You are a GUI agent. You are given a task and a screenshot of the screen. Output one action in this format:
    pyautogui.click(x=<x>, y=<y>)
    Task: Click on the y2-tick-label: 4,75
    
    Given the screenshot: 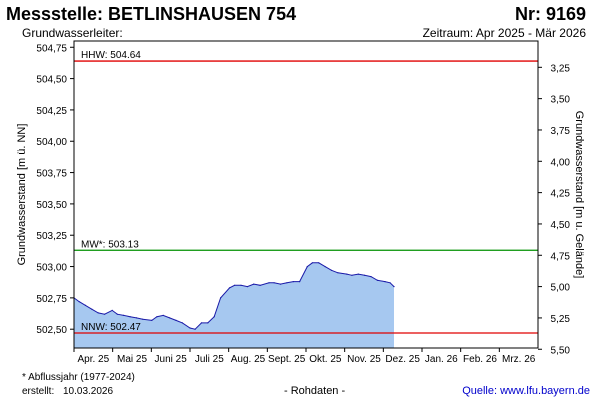 What is the action you would take?
    pyautogui.click(x=561, y=256)
    